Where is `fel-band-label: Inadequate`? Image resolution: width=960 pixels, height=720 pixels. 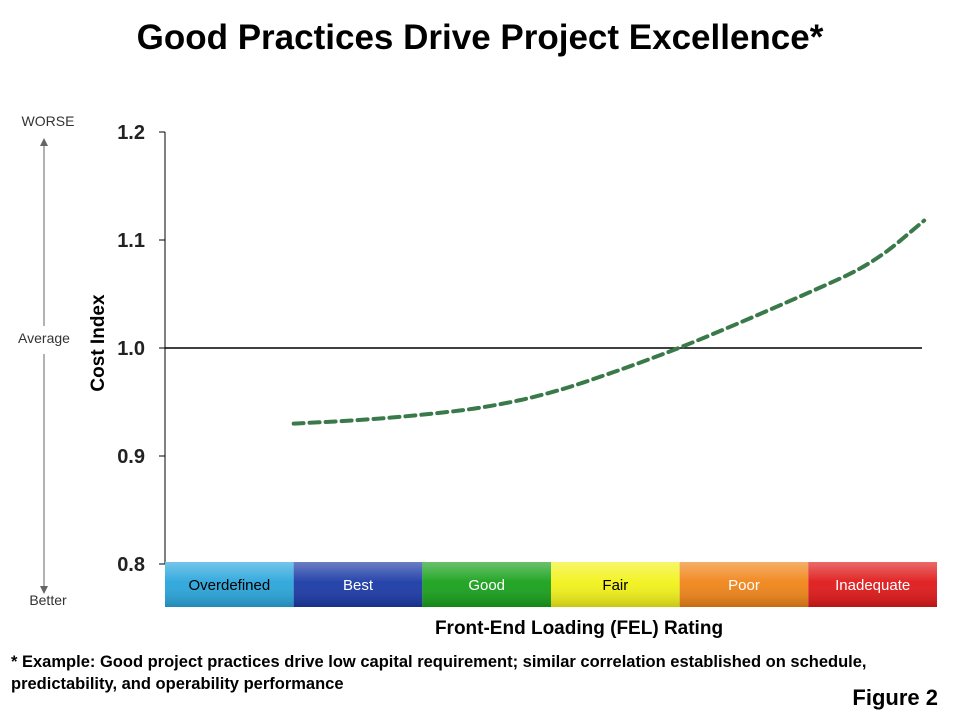
fel-band-label: Inadequate is located at coordinates (872, 585).